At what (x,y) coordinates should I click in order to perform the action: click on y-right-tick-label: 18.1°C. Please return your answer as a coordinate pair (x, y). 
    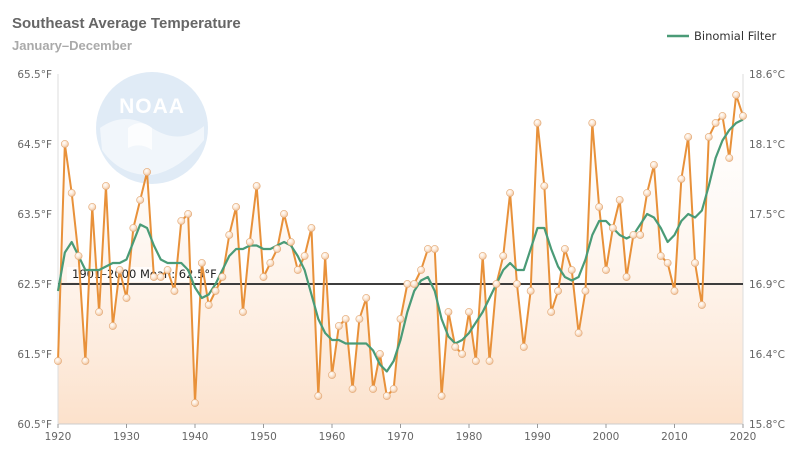
    Looking at the image, I should click on (767, 145).